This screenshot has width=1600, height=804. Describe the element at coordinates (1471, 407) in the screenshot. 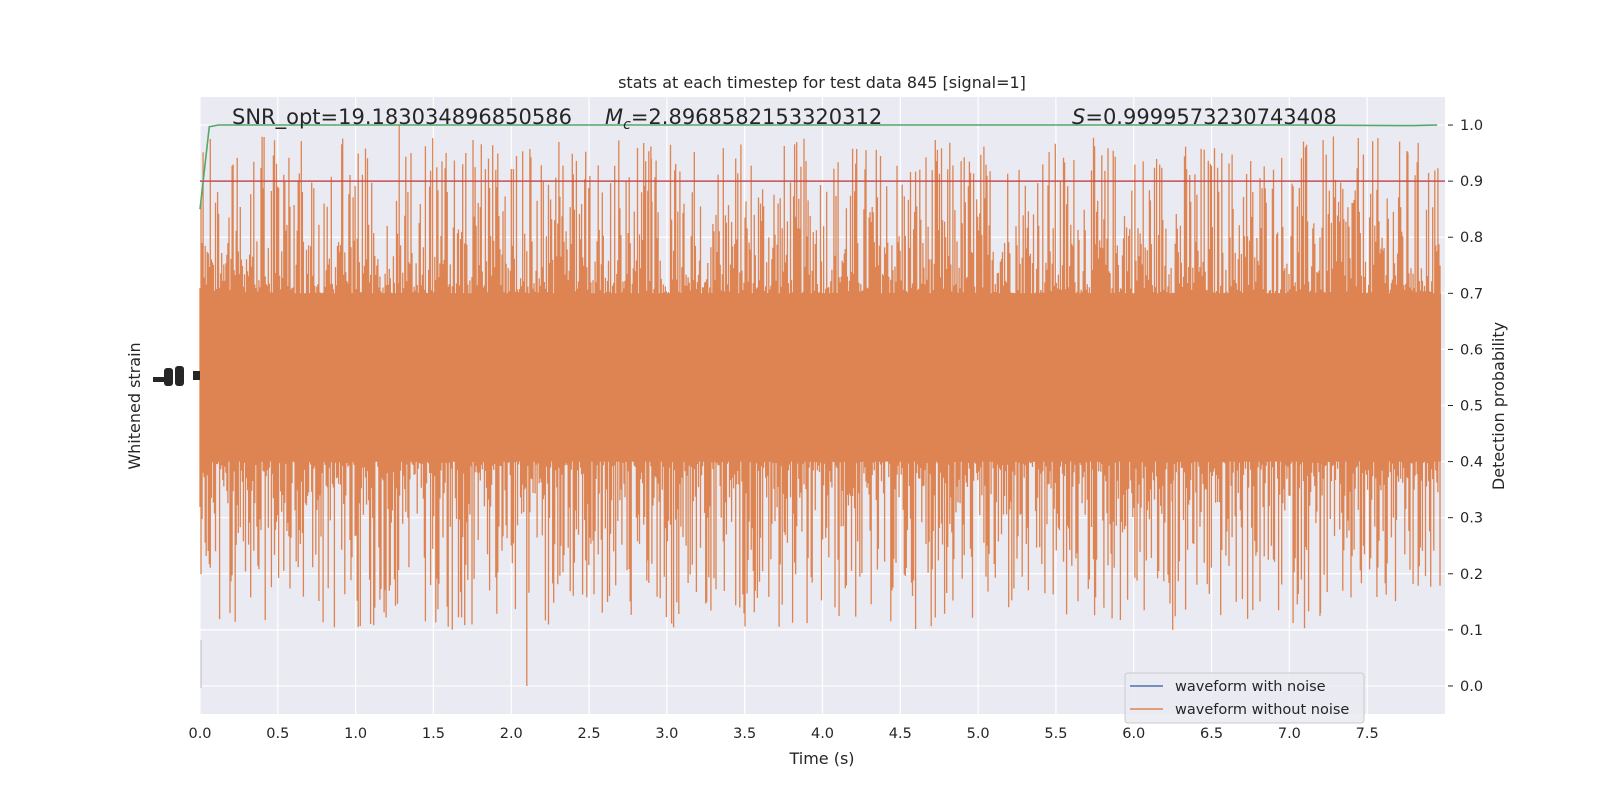

I see `y-right-tick-label: 0.5` at that location.